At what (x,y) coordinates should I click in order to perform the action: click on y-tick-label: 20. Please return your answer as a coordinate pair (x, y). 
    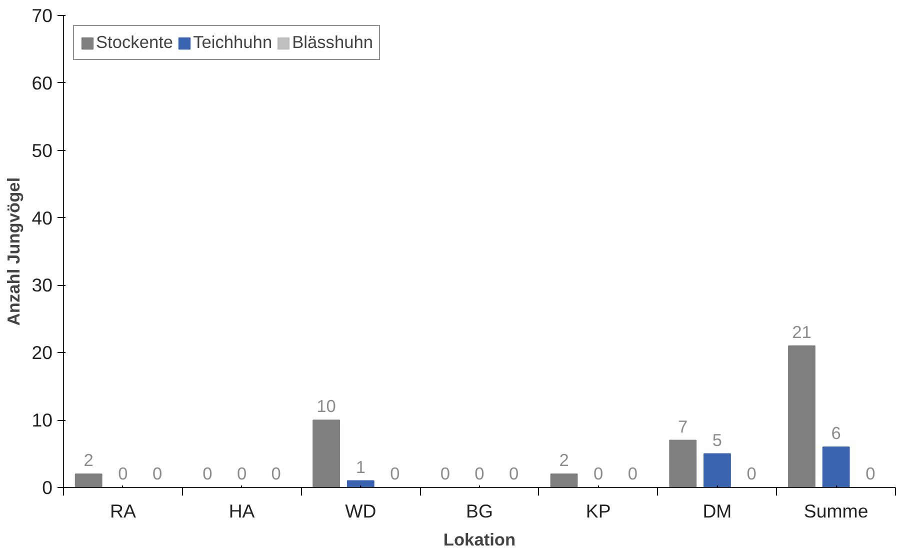
    Looking at the image, I should click on (42, 353).